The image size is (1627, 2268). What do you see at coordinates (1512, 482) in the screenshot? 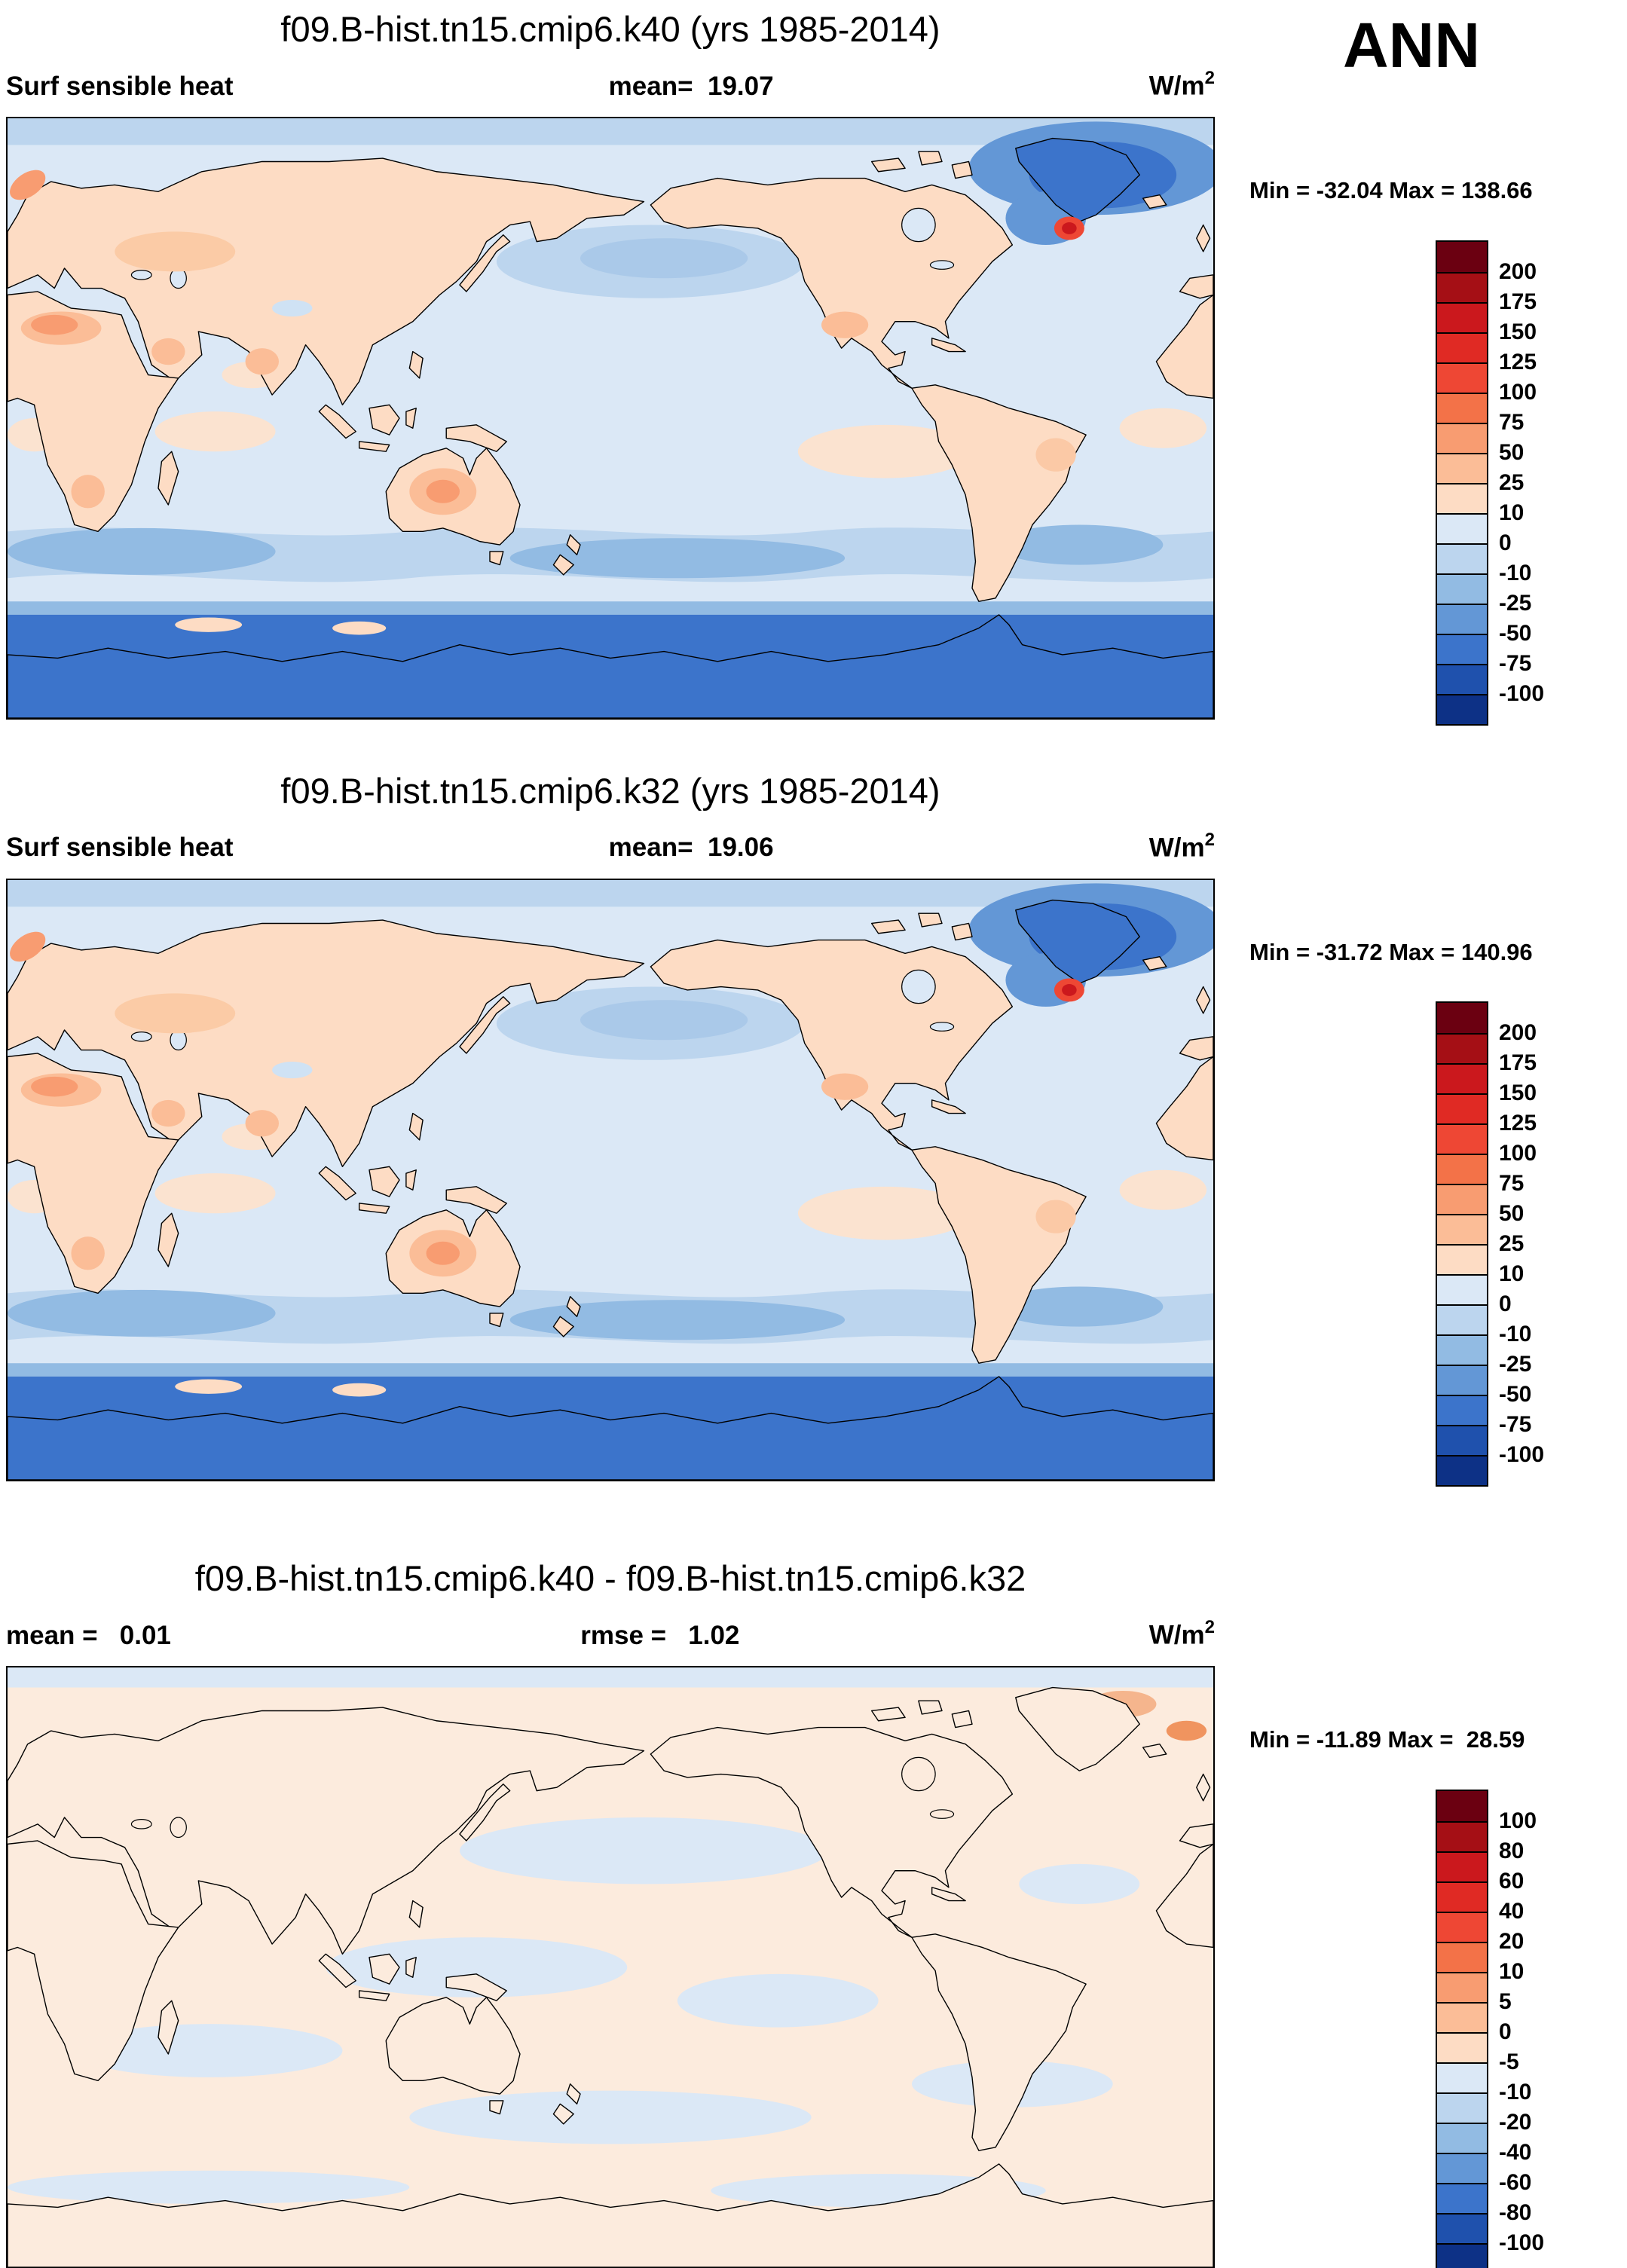
I see `colorbar-tick-label: 25` at bounding box center [1512, 482].